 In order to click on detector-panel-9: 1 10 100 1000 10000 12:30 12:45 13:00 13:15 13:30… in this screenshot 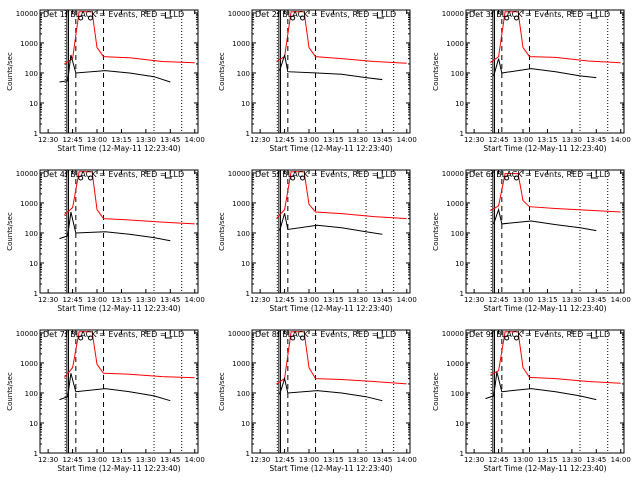, I will do `click(531, 401)`.